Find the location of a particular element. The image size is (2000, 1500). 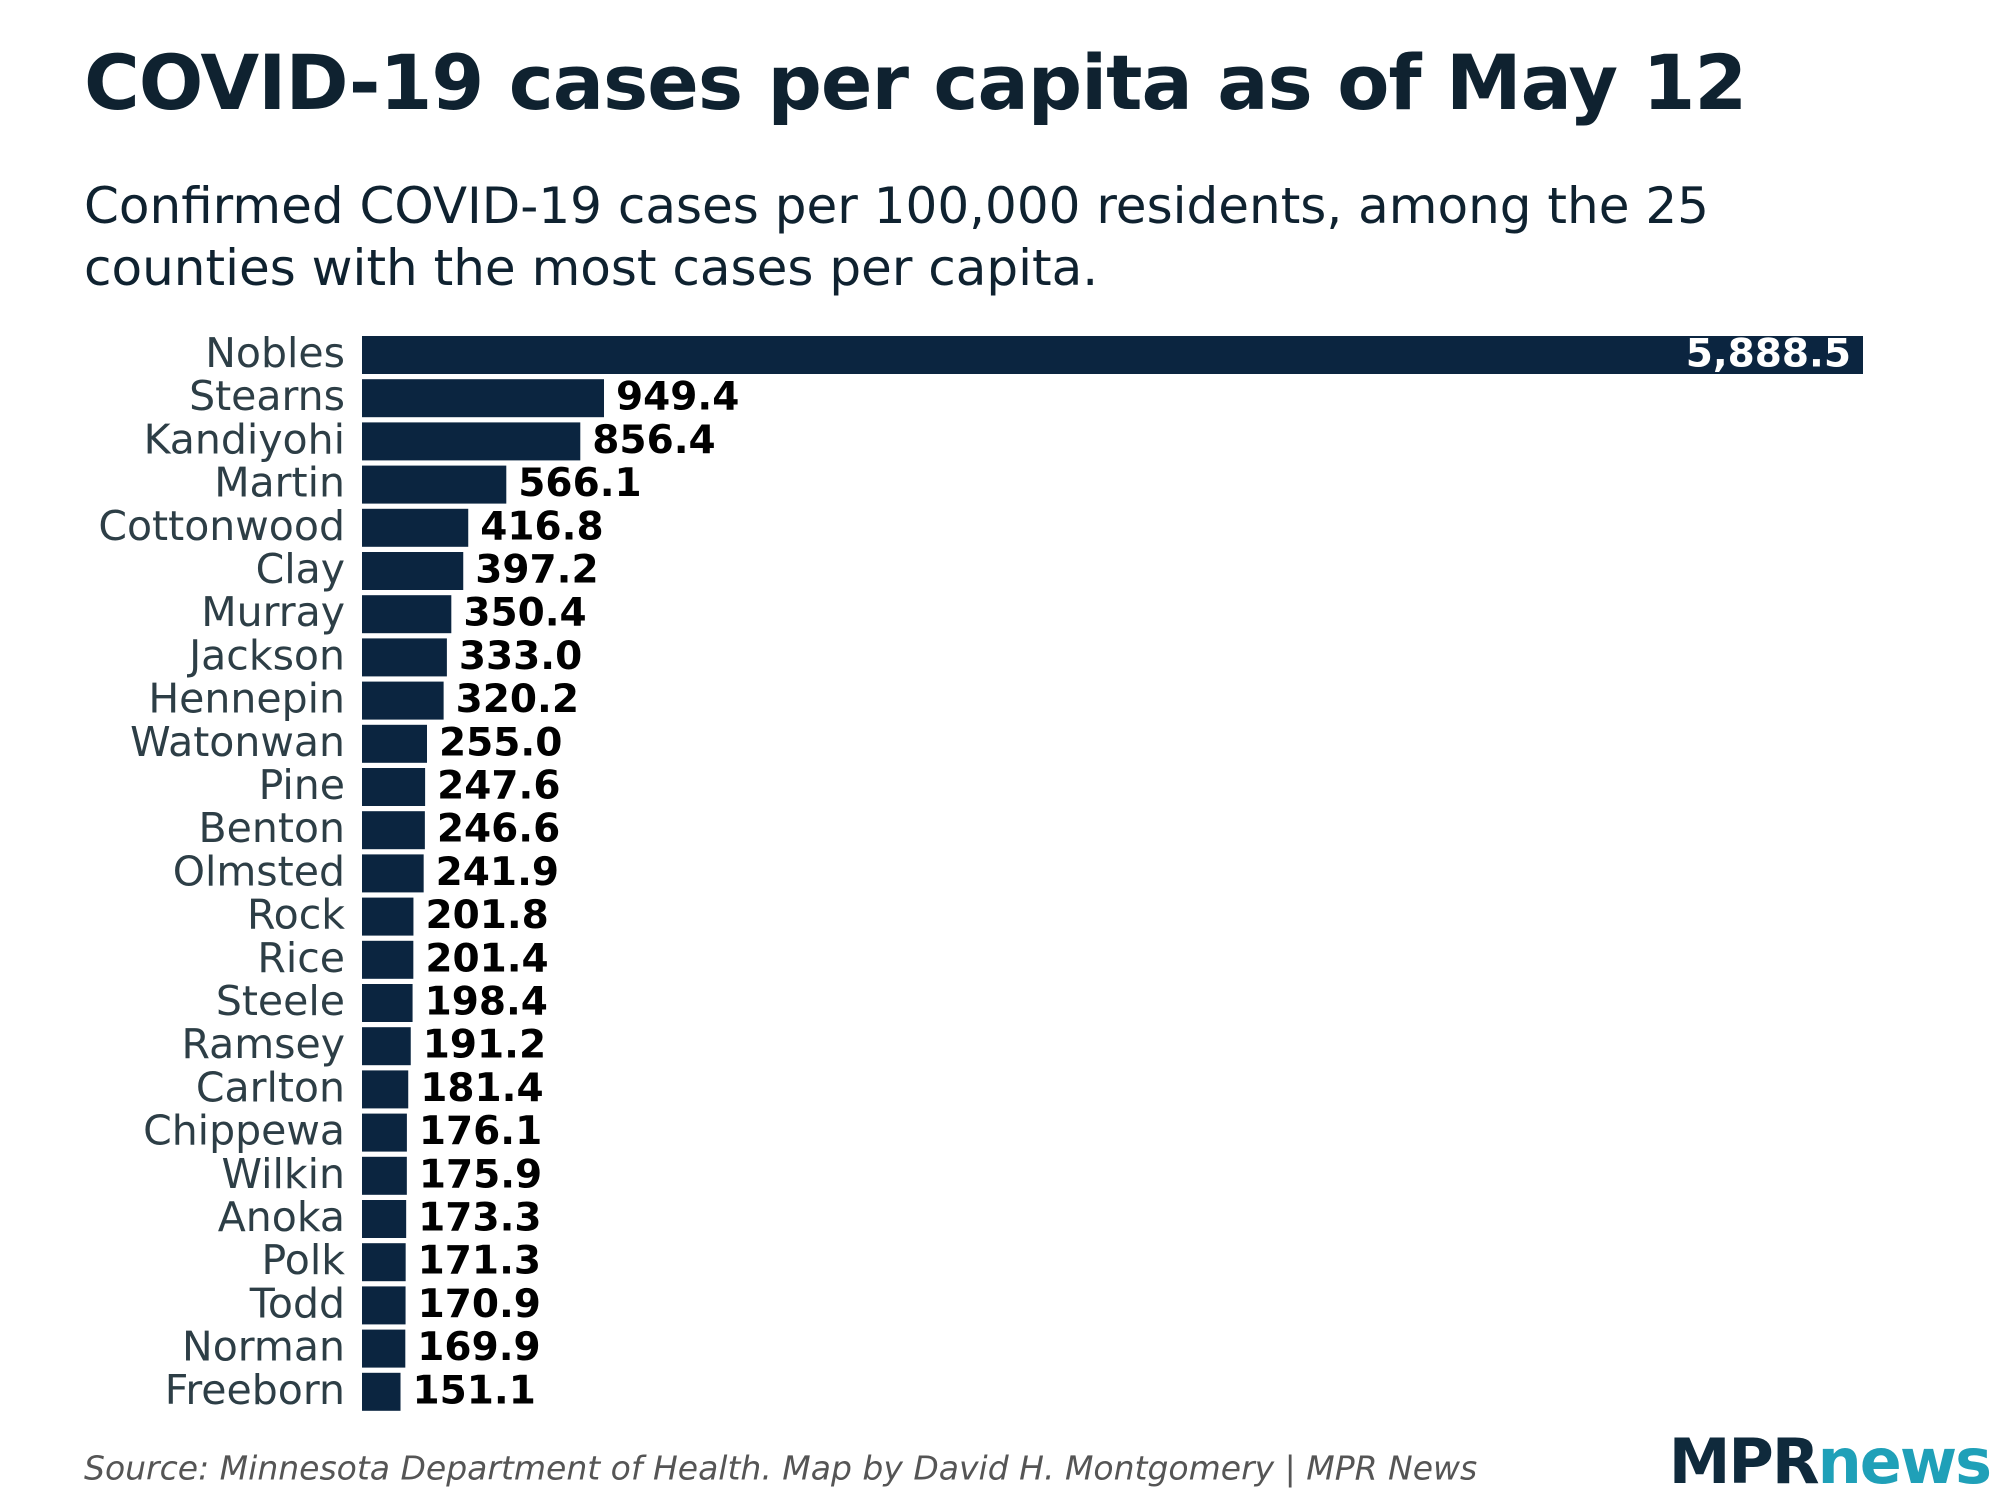

category-label: Polk is located at coordinates (304, 1260).